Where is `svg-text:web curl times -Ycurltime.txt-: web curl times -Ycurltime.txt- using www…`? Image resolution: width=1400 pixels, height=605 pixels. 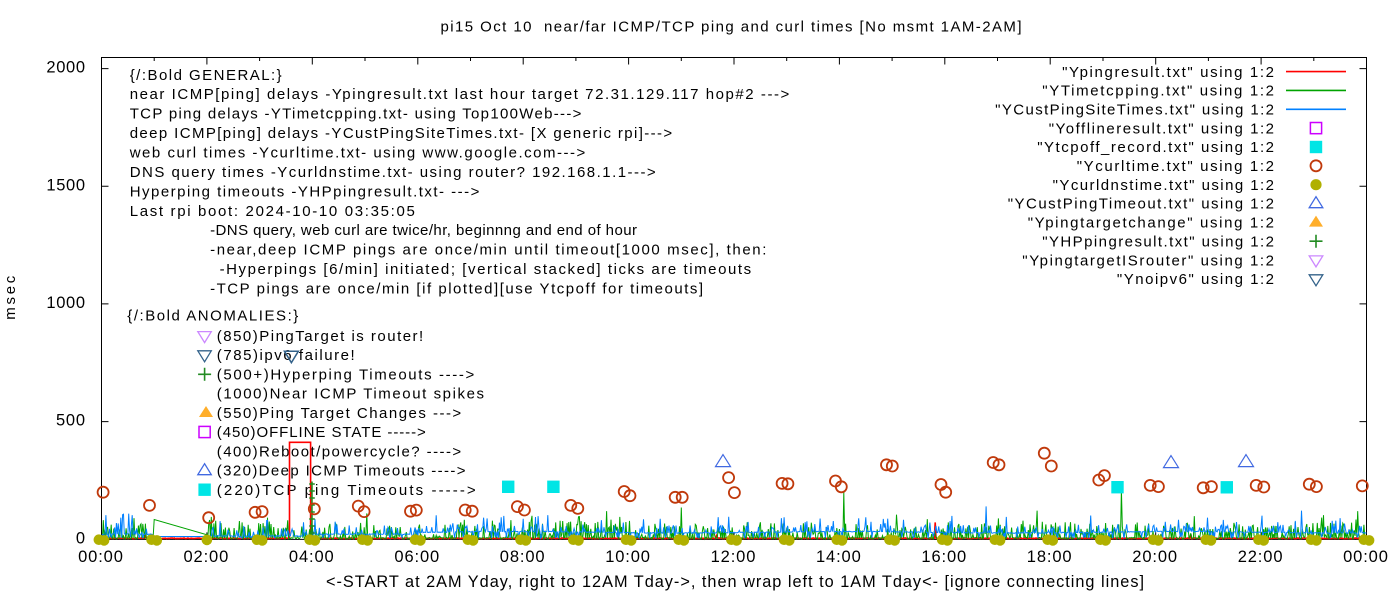 svg-text:web curl times -Ycurltime.txt-: web curl times -Ycurltime.txt- using www… is located at coordinates (357, 153).